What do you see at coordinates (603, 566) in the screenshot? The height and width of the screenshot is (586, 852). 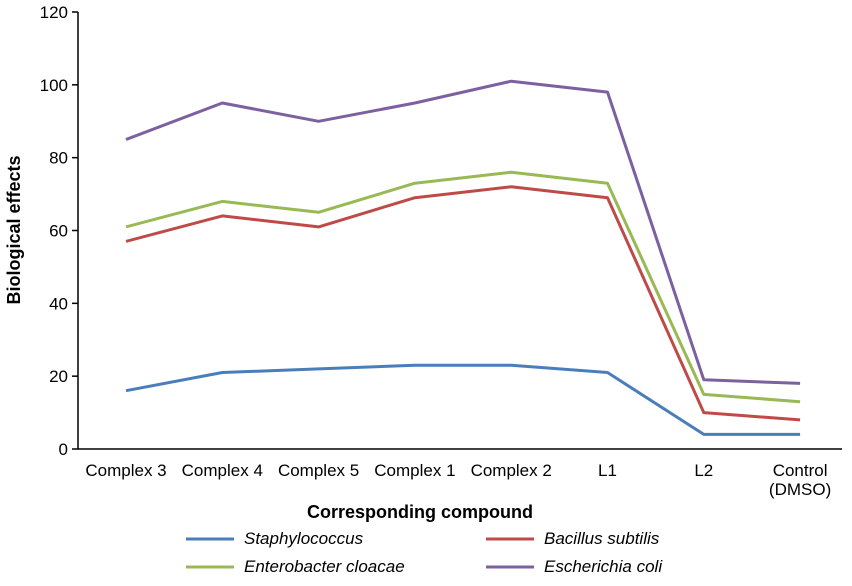 I see `legend-label: Escherichia coli` at bounding box center [603, 566].